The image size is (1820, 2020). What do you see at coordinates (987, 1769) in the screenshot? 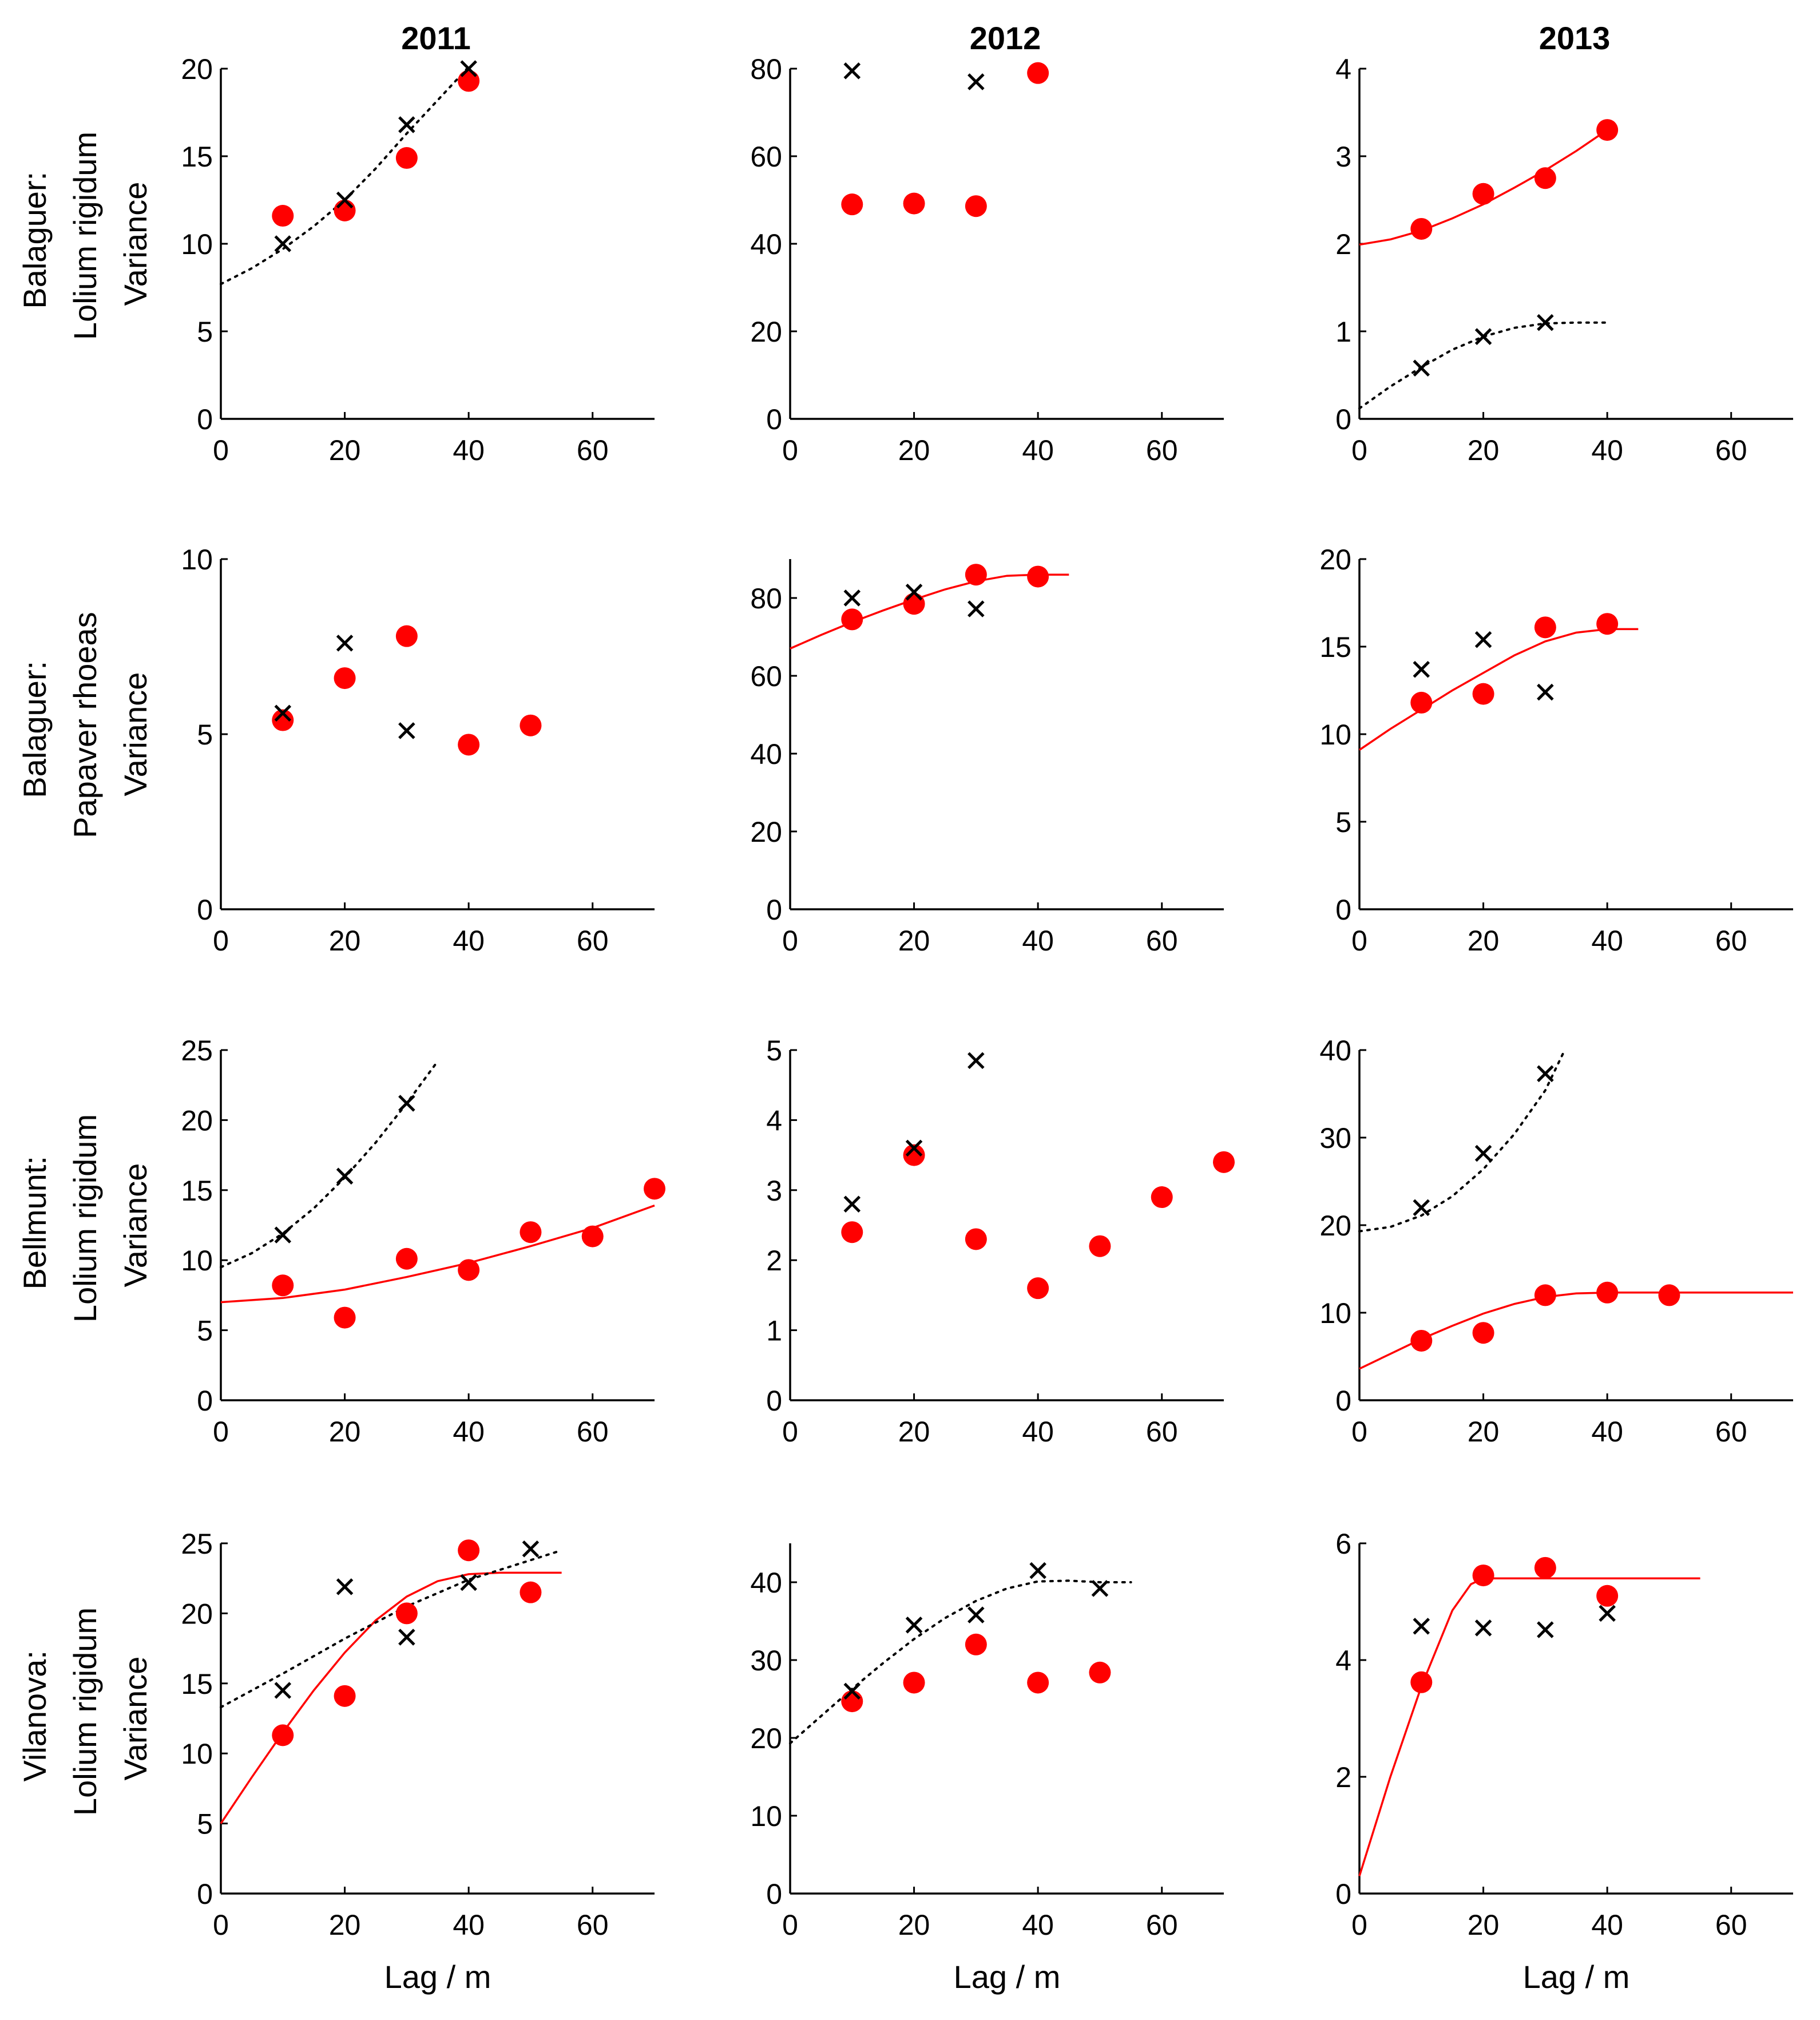
I see `chart-panel-r3c1: 0 10 20 30 40 0 20 40 60 Lag / m` at bounding box center [987, 1769].